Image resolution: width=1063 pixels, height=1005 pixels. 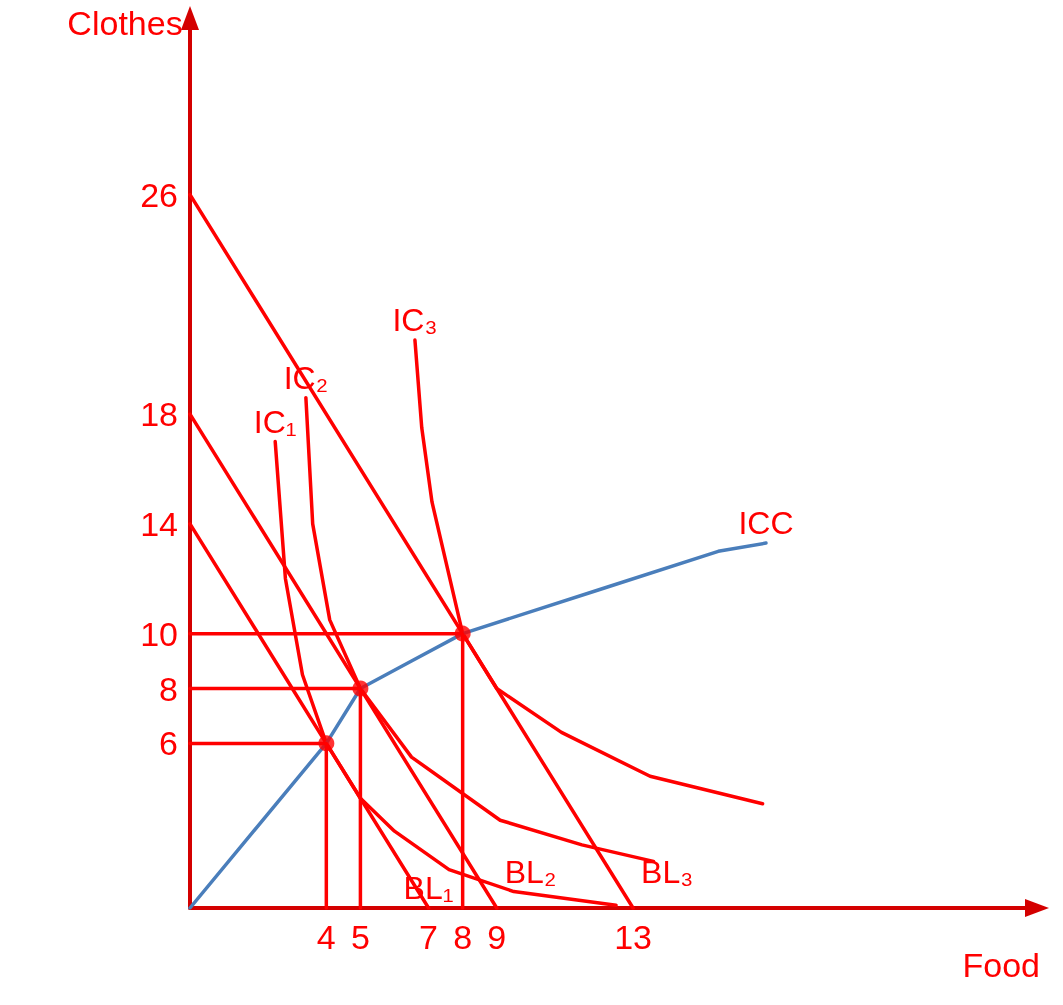 I want to click on annotation: BL₃, so click(x=667, y=872).